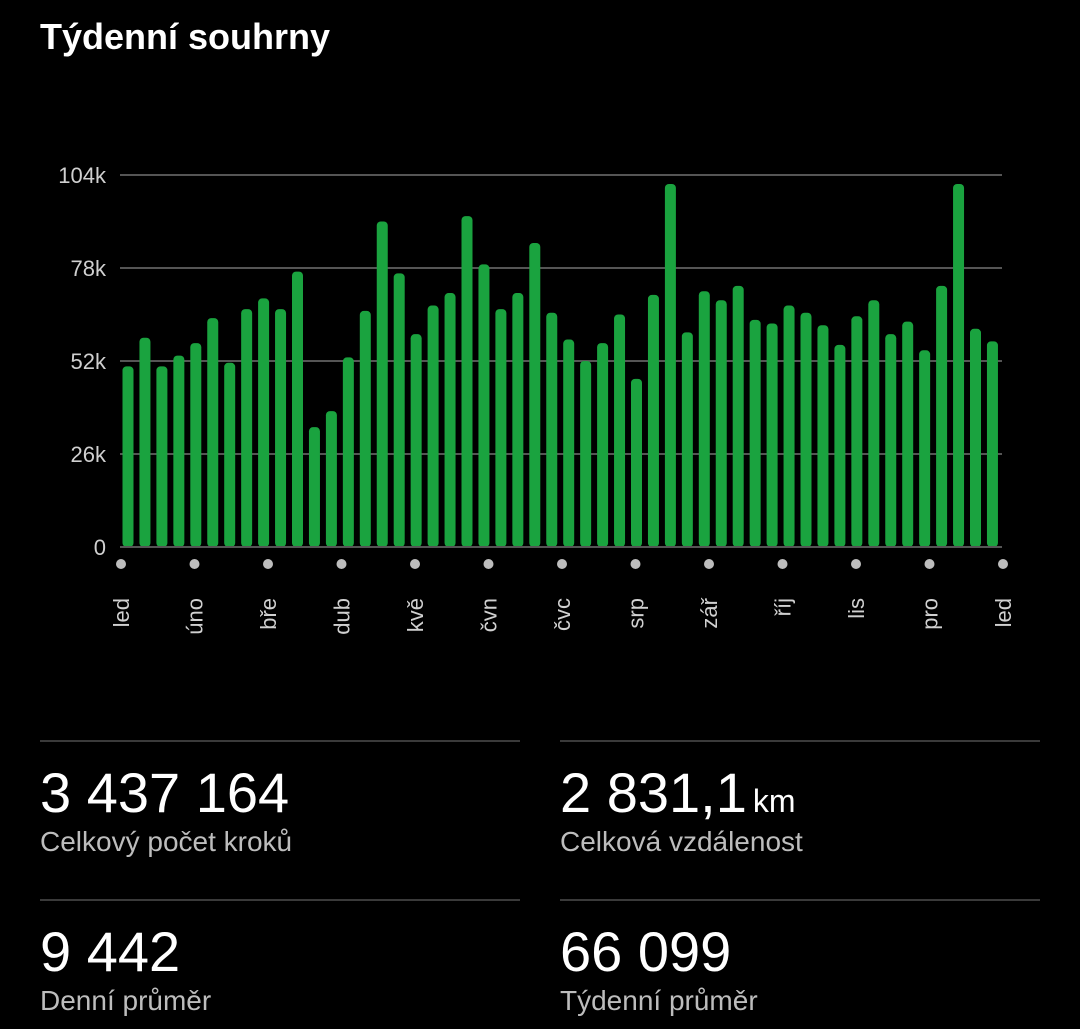  I want to click on y-tick-label: 0, so click(100, 547).